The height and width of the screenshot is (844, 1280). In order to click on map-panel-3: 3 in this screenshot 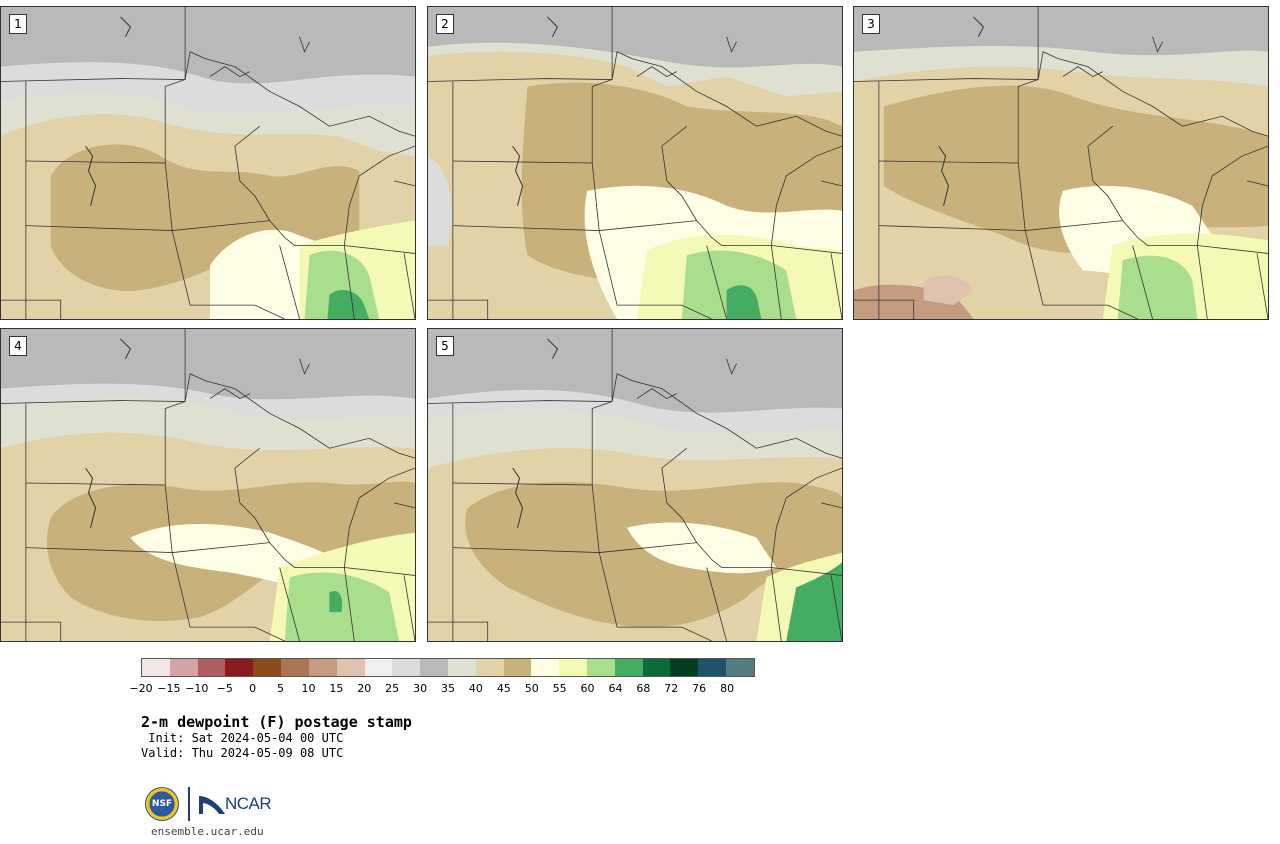, I will do `click(1061, 163)`.